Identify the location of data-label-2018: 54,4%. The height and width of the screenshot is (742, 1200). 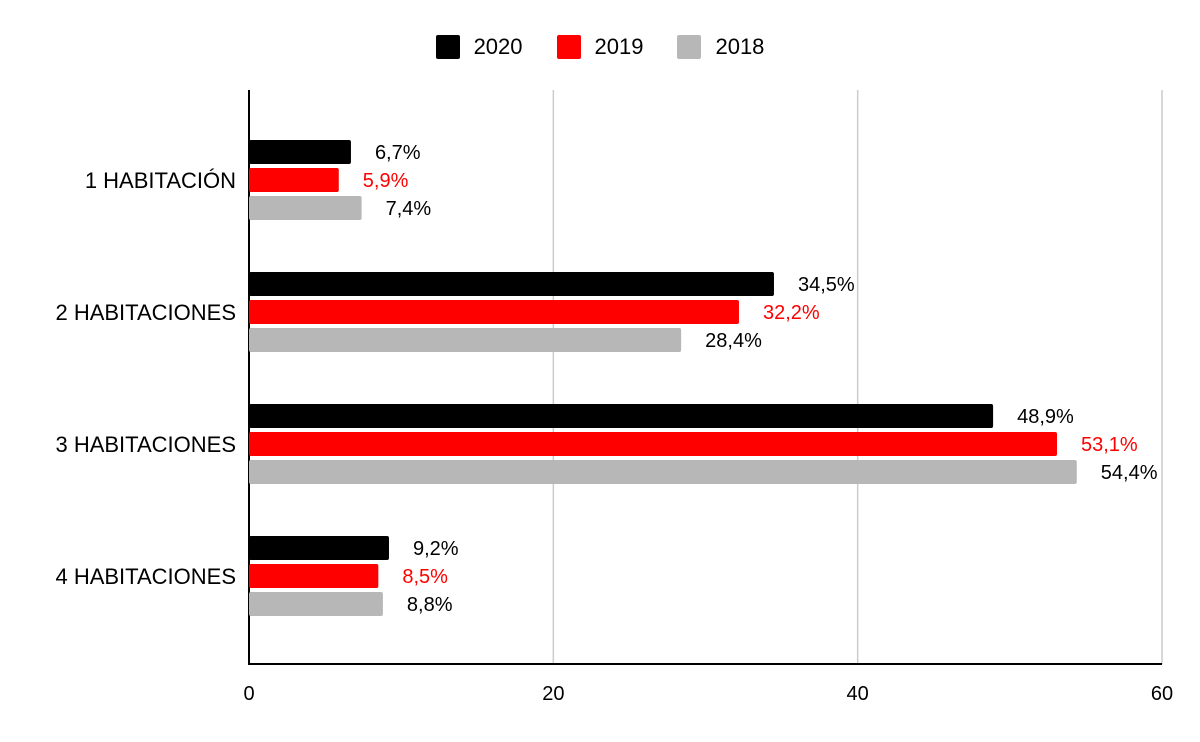
(1129, 473).